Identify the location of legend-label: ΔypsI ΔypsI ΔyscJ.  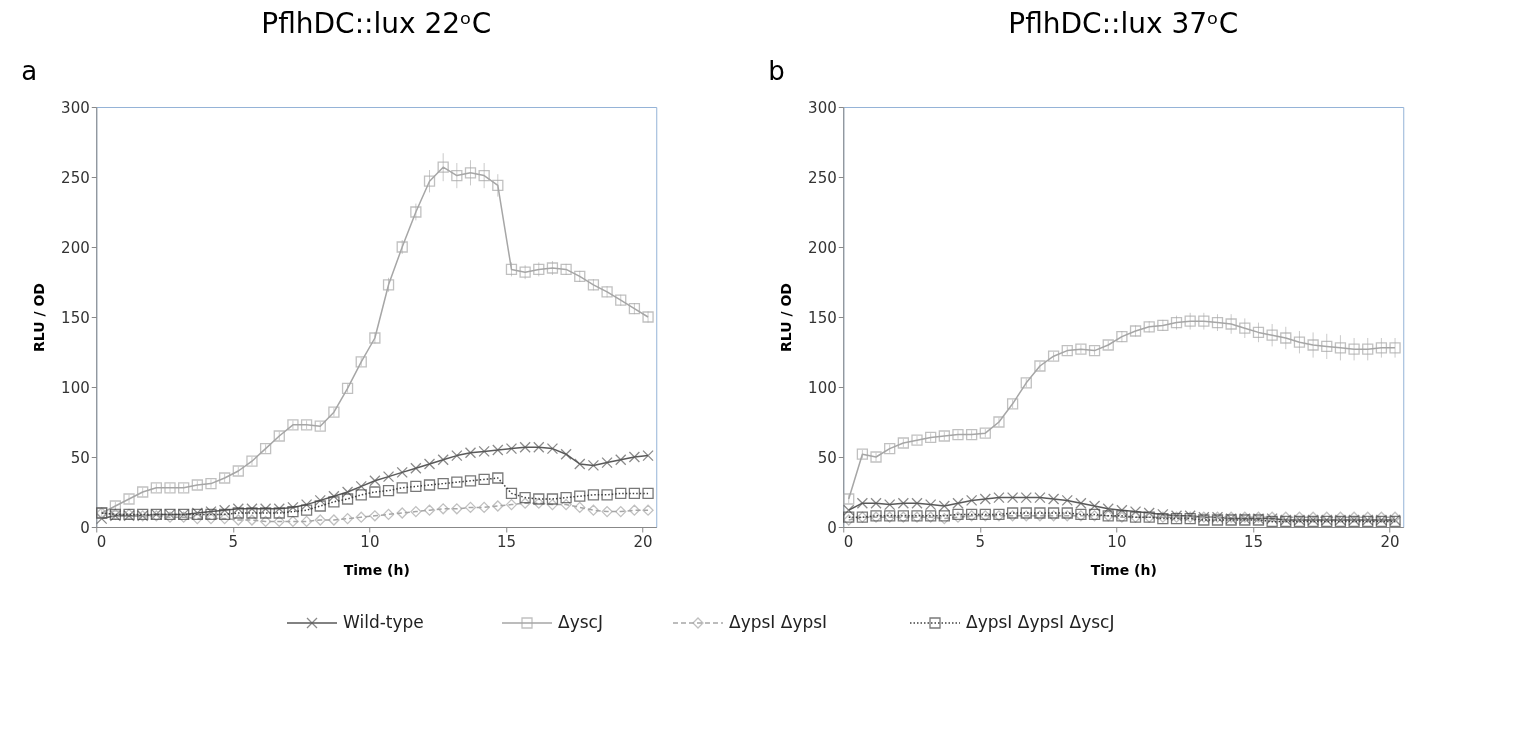
(1040, 622).